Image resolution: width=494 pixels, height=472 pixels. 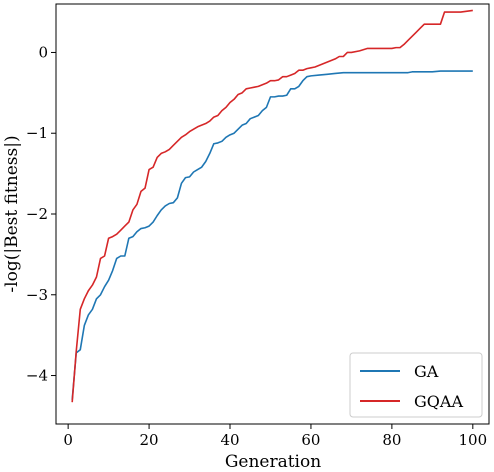 What do you see at coordinates (12, 213) in the screenshot?
I see `y-axis-label: -log(|Best fitness|)` at bounding box center [12, 213].